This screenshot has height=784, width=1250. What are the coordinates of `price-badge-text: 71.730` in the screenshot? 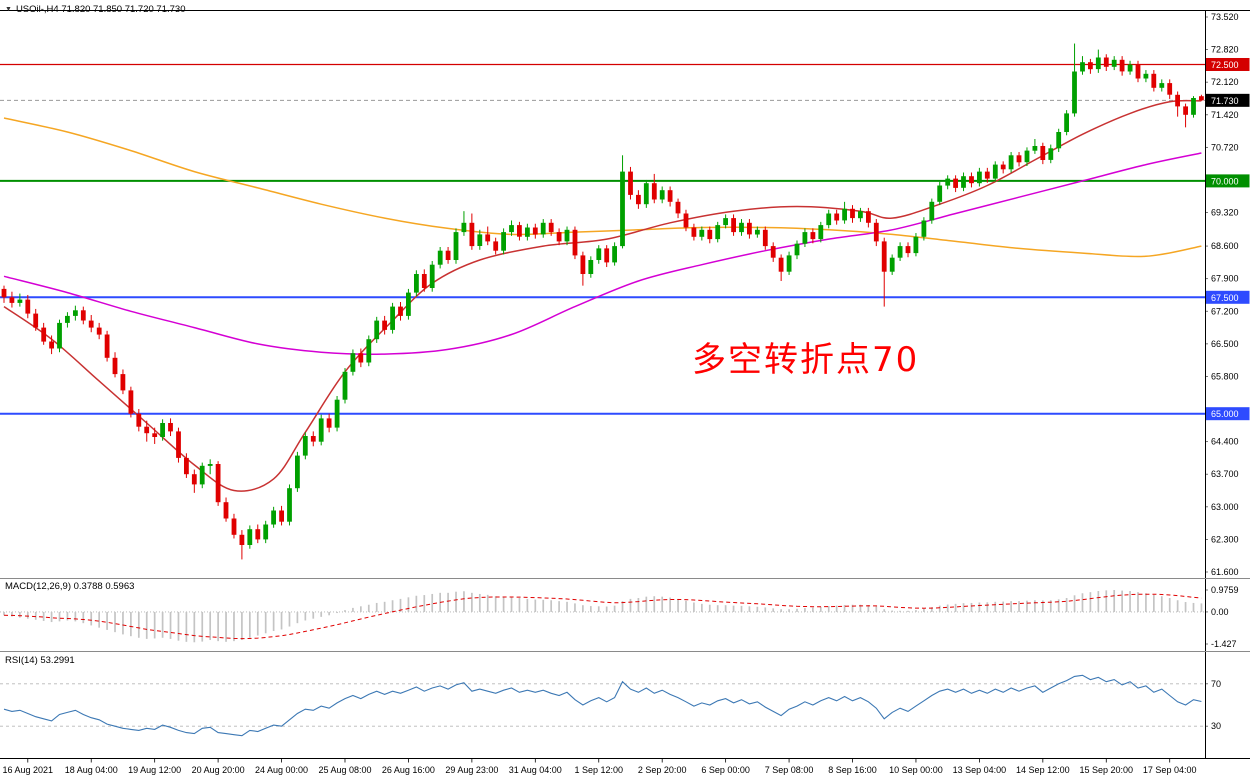 It's located at (1225, 101).